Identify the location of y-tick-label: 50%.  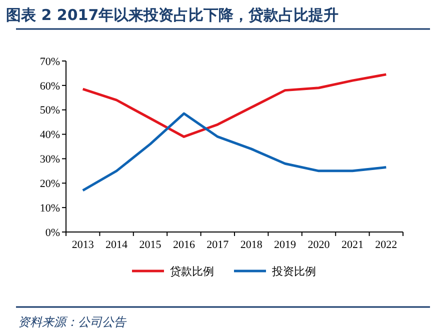
(50, 110).